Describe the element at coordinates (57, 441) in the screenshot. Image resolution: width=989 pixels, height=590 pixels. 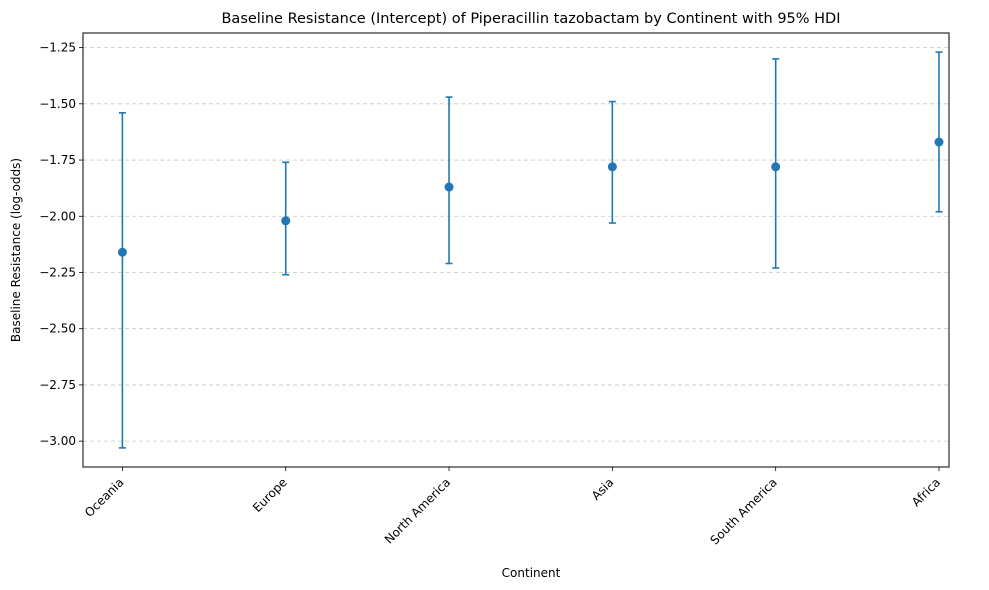
I see `y-tick-label: −3.00` at that location.